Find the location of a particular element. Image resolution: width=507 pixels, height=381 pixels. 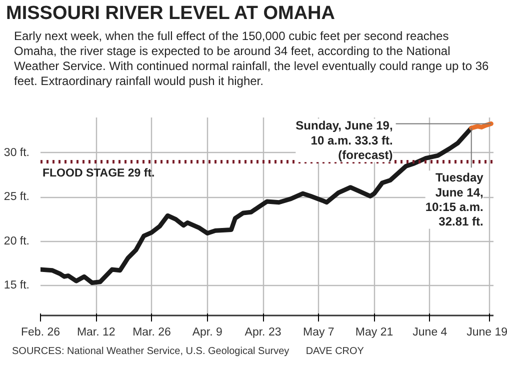

x-tick-label: Mar. 12 is located at coordinates (96, 332).